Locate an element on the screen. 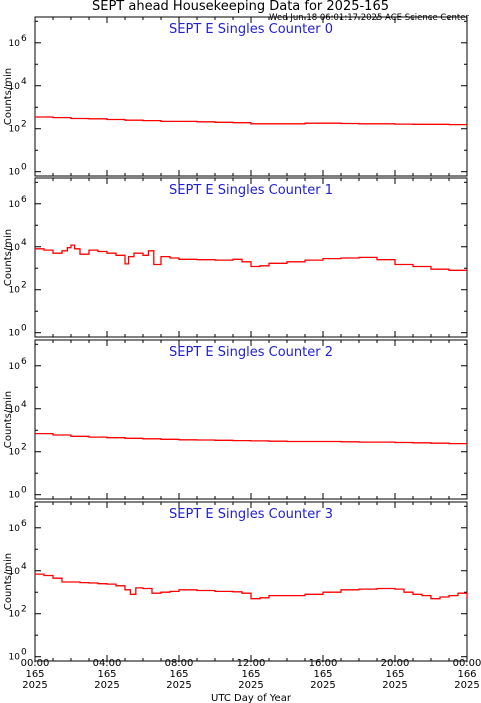  panel-title: SEPT E Singles Counter 2 is located at coordinates (251, 352).